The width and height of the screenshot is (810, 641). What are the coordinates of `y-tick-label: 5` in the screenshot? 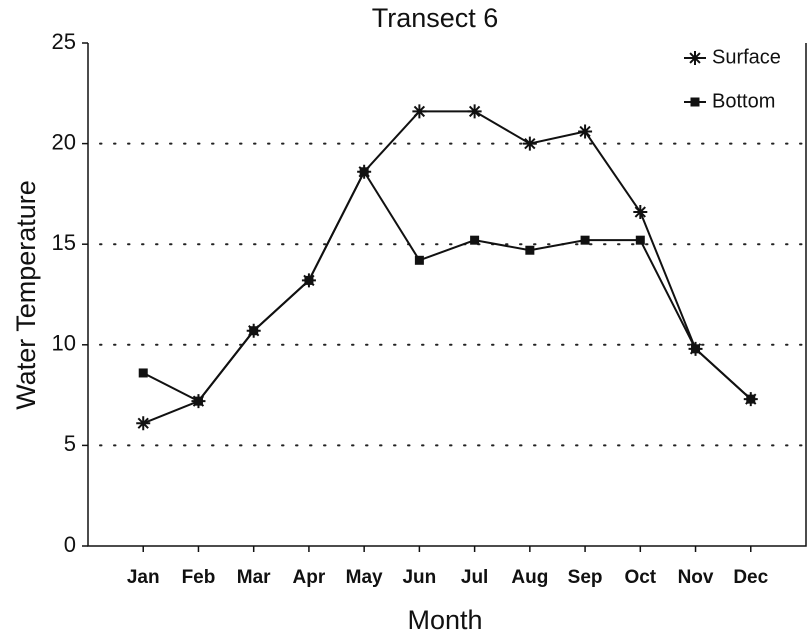 It's located at (70, 443).